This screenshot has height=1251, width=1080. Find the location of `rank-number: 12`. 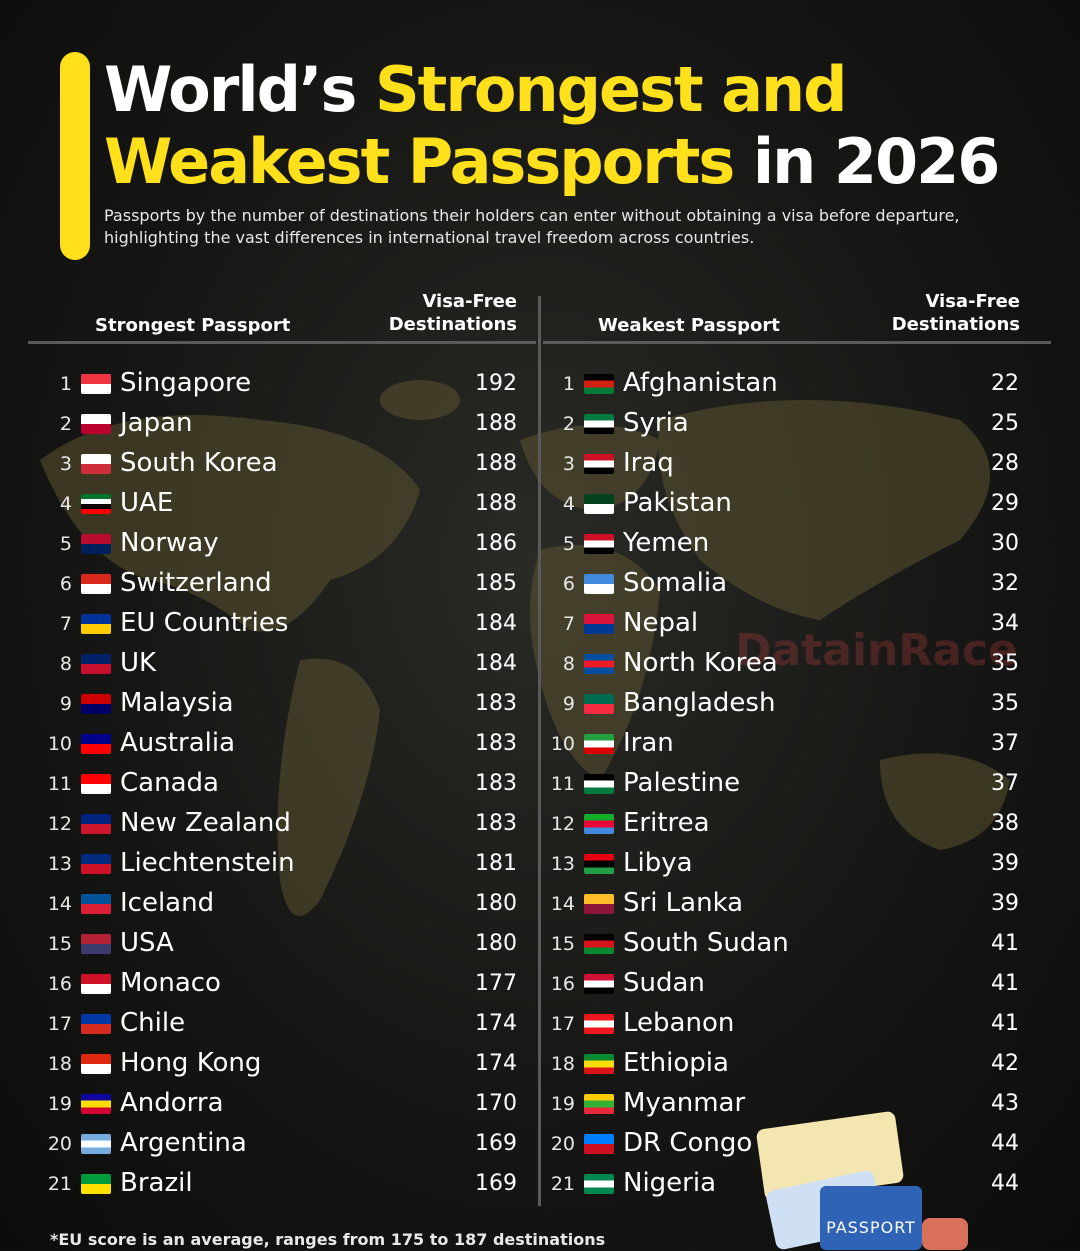

rank-number: 12 is located at coordinates (59, 824).